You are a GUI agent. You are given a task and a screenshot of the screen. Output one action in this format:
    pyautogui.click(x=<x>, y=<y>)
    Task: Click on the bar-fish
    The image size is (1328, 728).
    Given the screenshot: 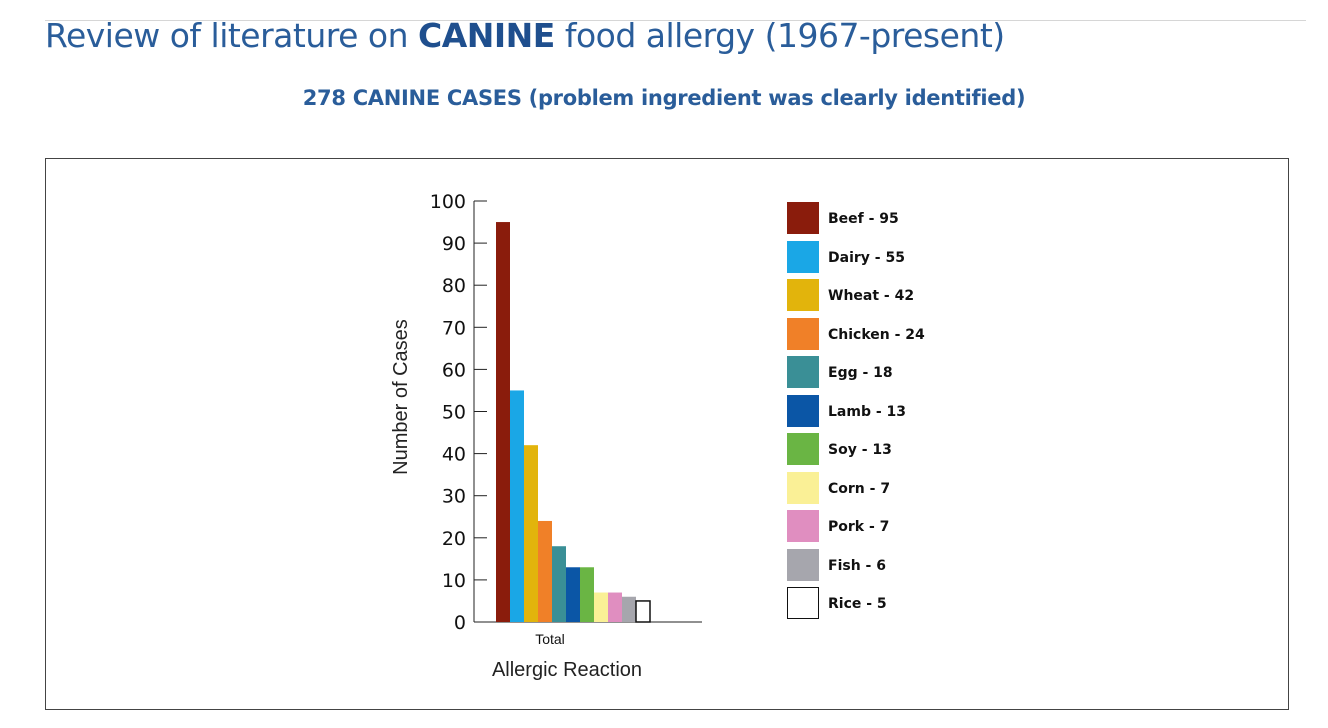 What is the action you would take?
    pyautogui.click(x=629, y=609)
    